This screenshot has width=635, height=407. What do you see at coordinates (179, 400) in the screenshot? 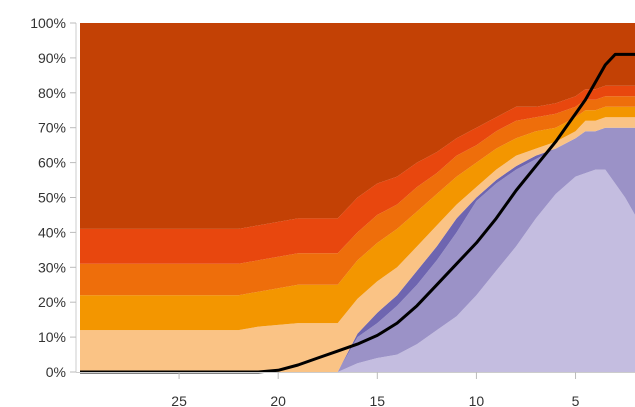
I see `x-tick-label: 25` at bounding box center [179, 400].